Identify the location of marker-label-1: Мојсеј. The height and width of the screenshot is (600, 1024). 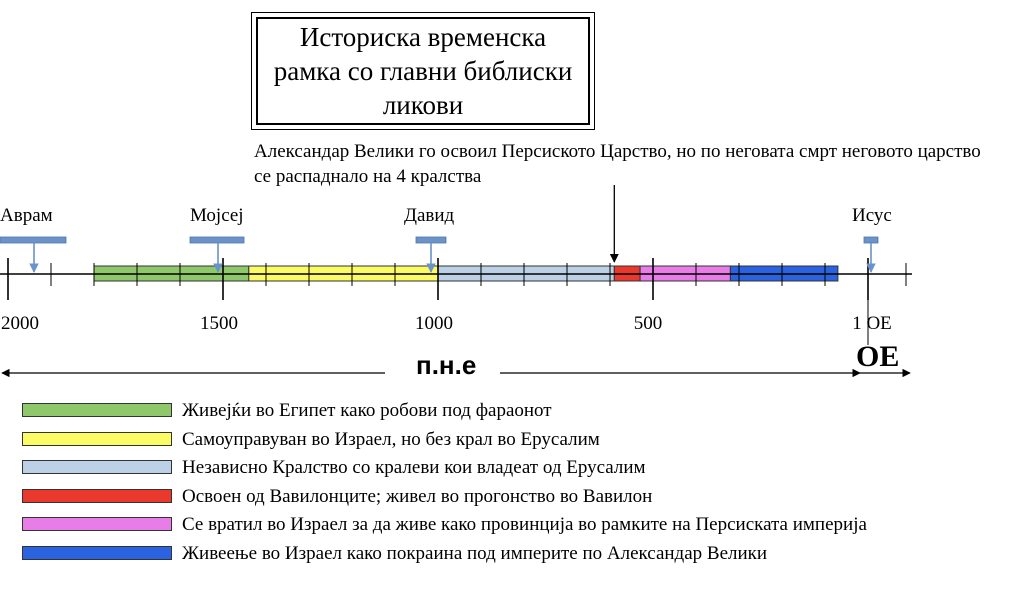
(217, 215).